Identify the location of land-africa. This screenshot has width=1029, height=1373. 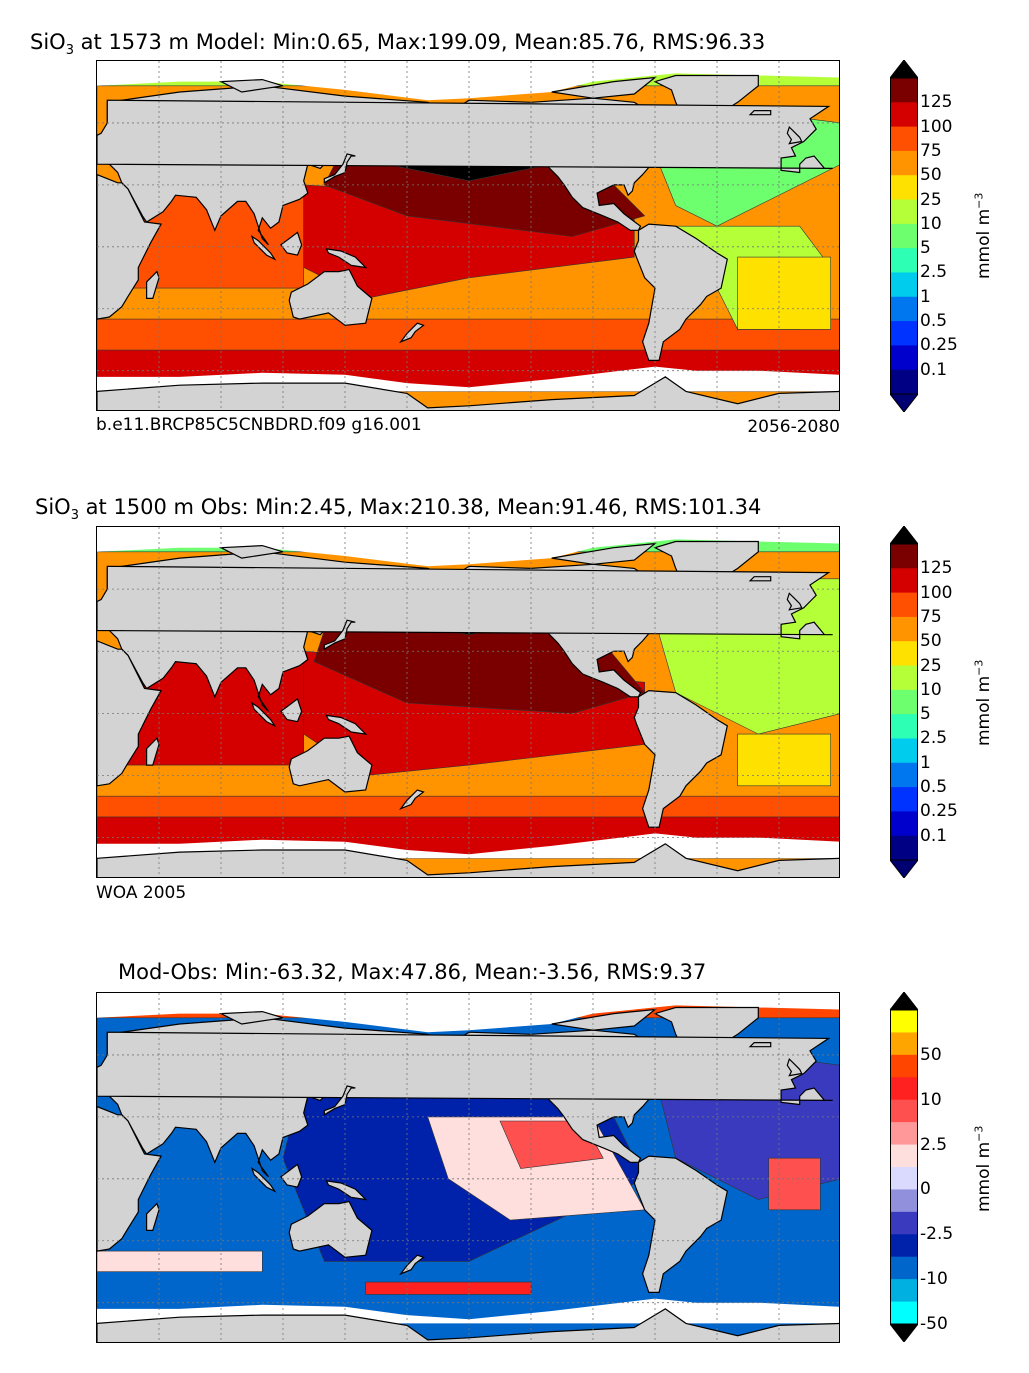
(130, 1178).